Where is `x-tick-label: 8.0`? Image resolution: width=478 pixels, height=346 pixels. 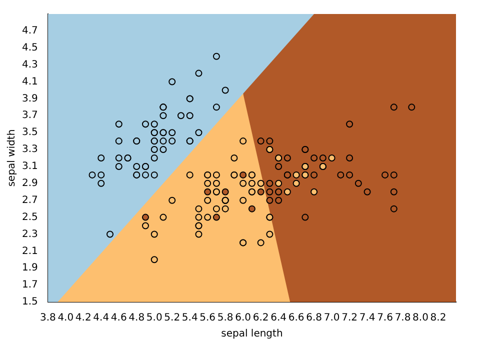 x-tick-label: 8.0 is located at coordinates (420, 318).